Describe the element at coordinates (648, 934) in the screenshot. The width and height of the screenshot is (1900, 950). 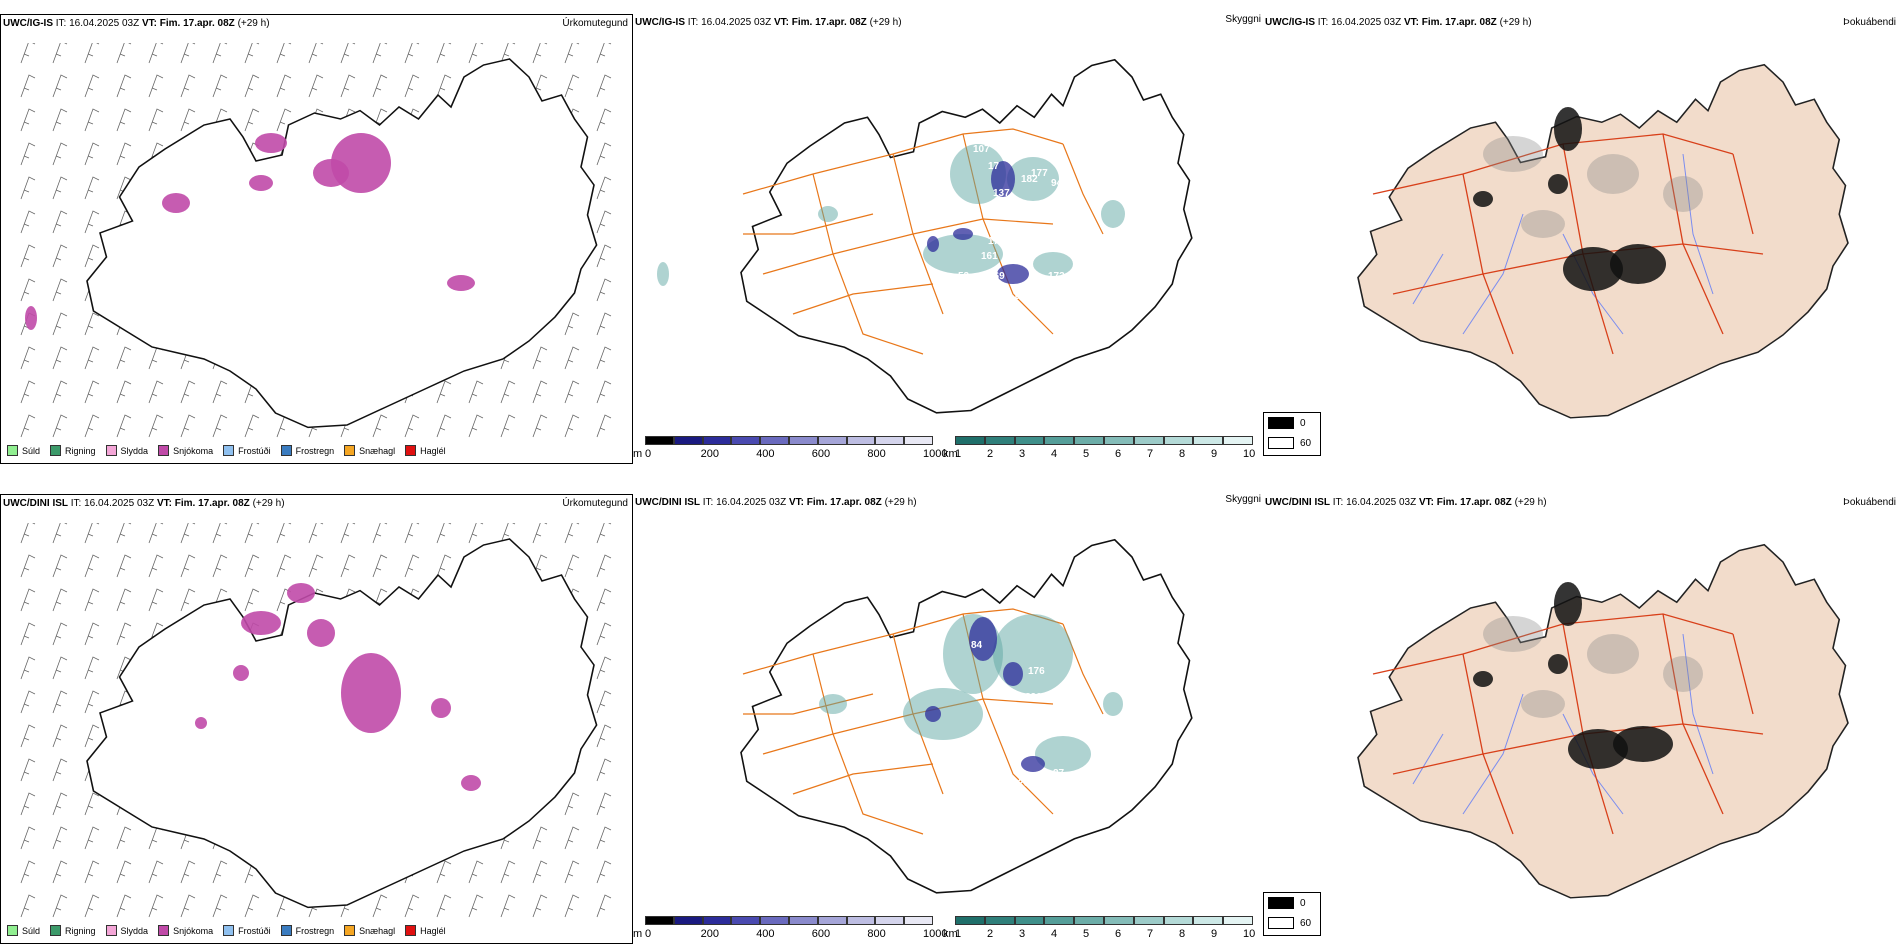
I see `colorbar-tick: 0` at that location.